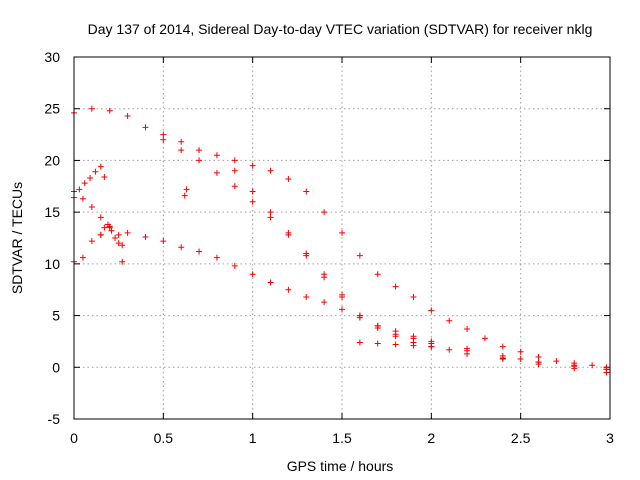 This screenshot has height=480, width=640. What do you see at coordinates (610, 438) in the screenshot?
I see `x-tick-label: 3` at bounding box center [610, 438].